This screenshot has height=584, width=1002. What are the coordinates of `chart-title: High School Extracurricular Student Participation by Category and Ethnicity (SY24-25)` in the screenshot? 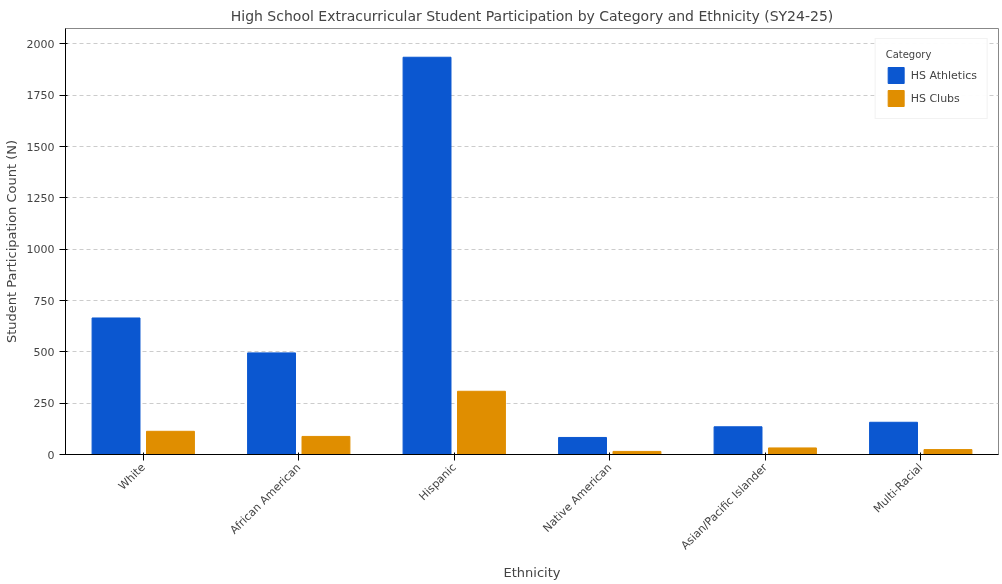 It's located at (532, 15).